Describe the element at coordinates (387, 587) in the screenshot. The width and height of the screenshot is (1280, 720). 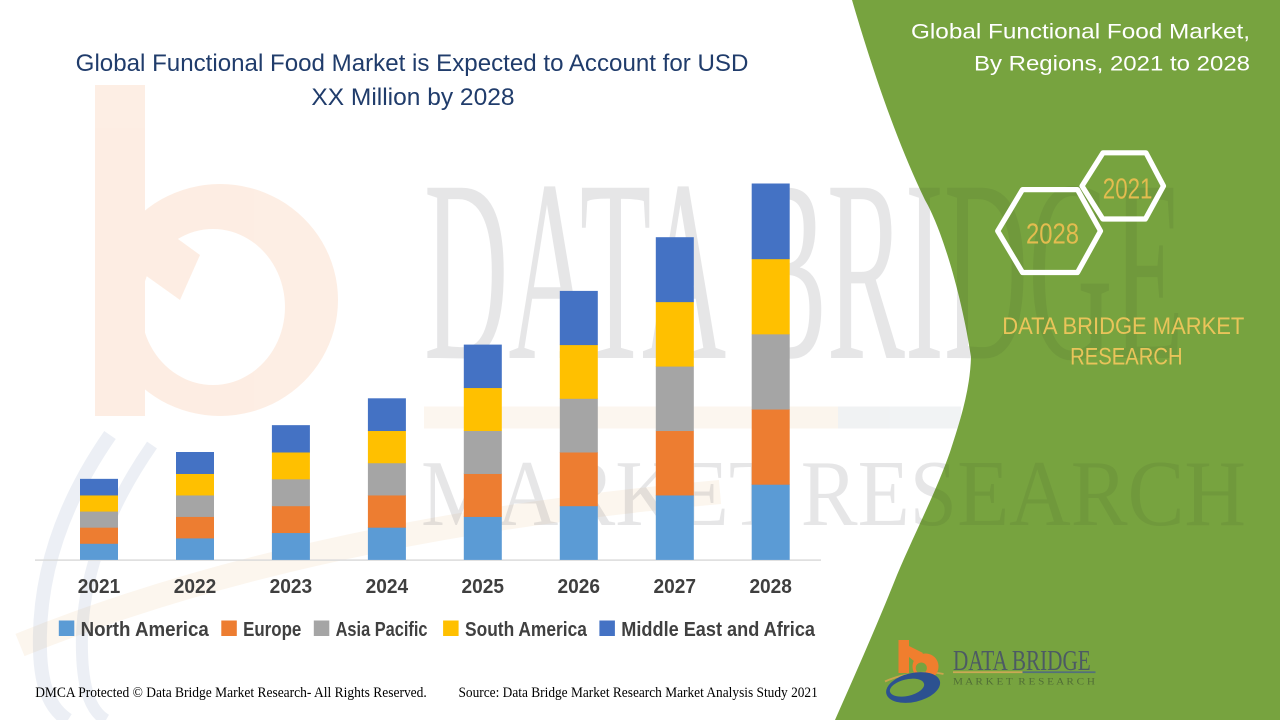
I see `svg-text: 2024` at that location.